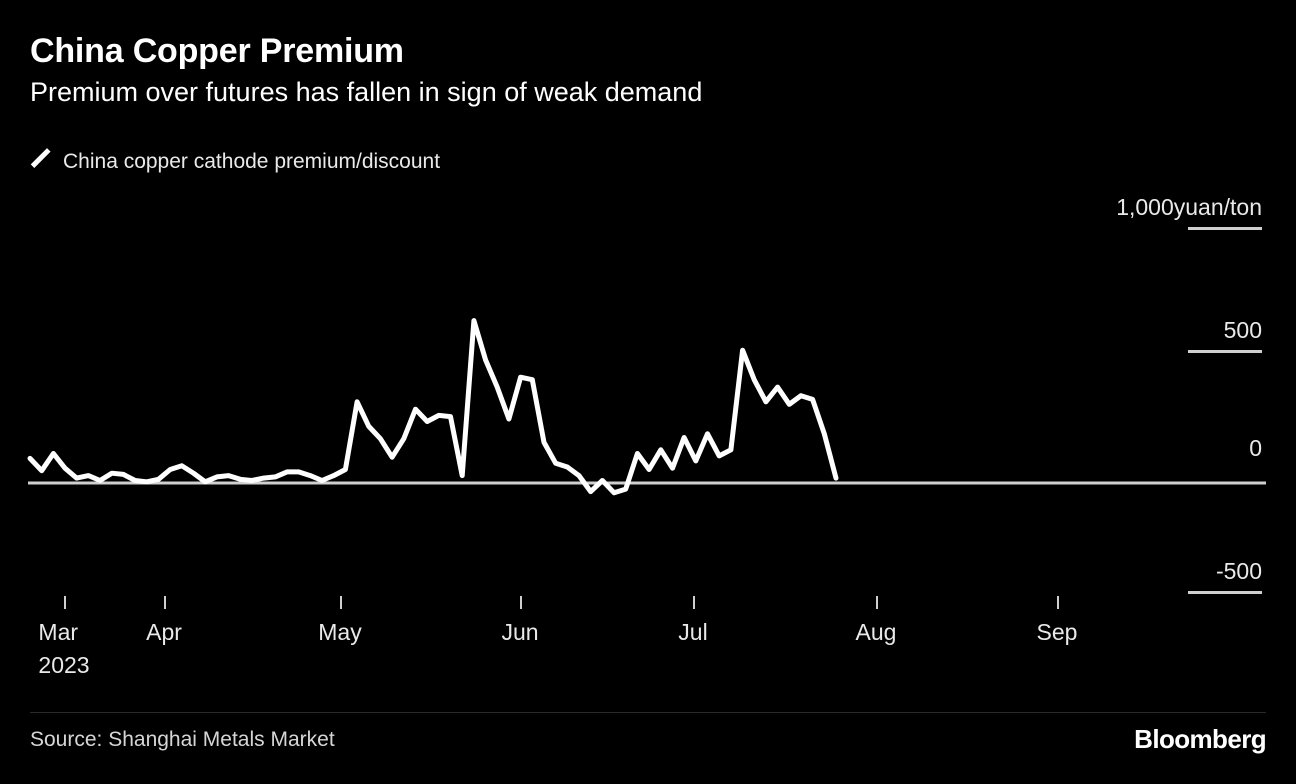 The height and width of the screenshot is (784, 1296). What do you see at coordinates (877, 602) in the screenshot?
I see `x-tick-mark-aug` at bounding box center [877, 602].